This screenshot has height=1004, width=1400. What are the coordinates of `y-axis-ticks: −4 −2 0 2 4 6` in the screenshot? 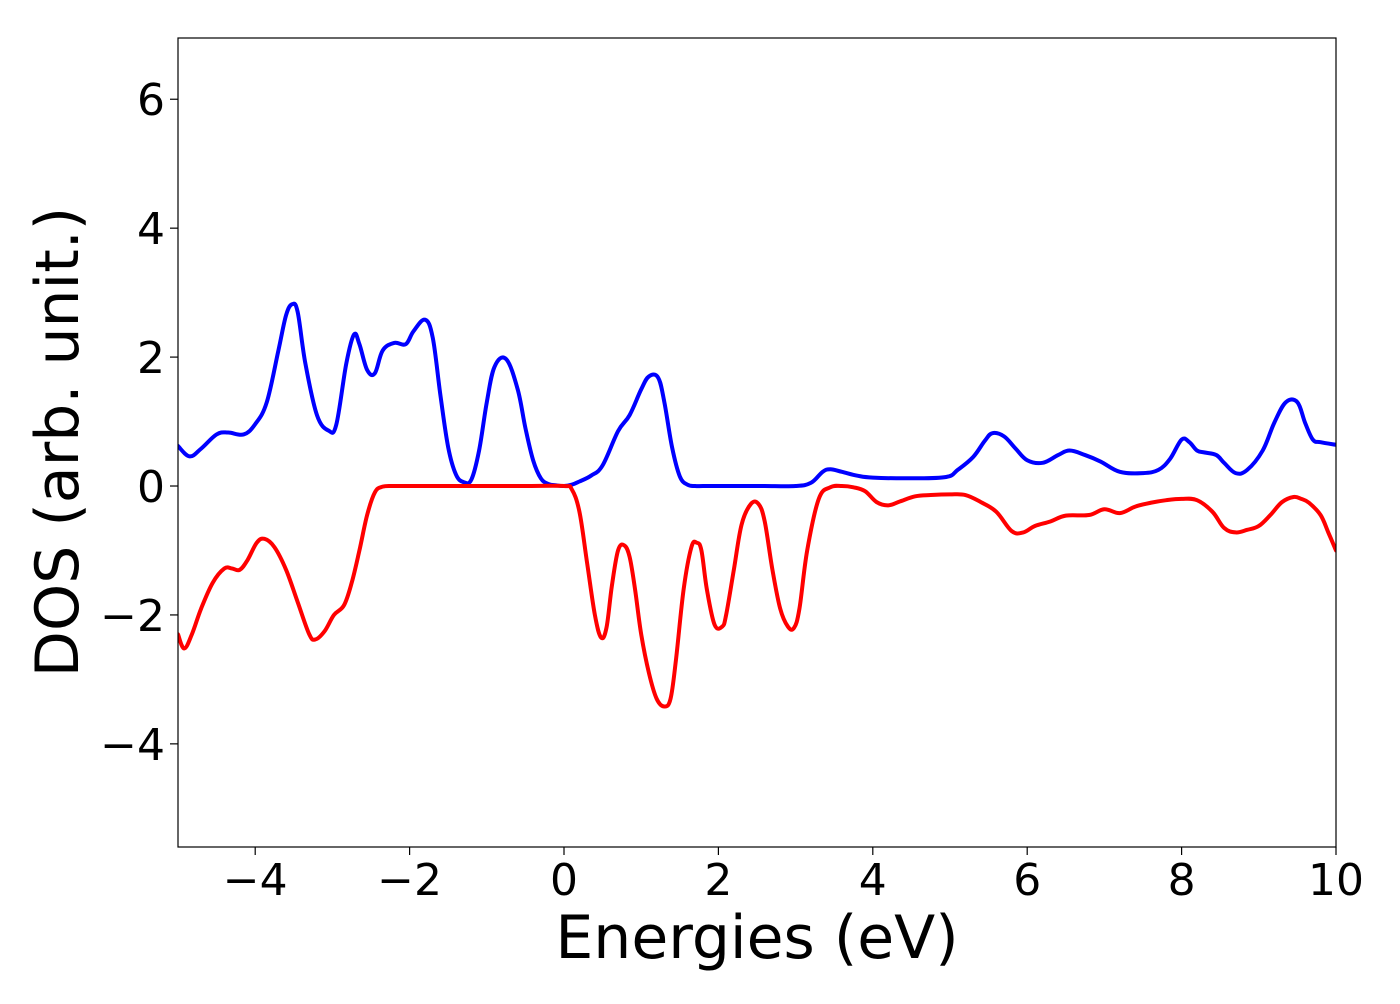 It's located at (139, 423).